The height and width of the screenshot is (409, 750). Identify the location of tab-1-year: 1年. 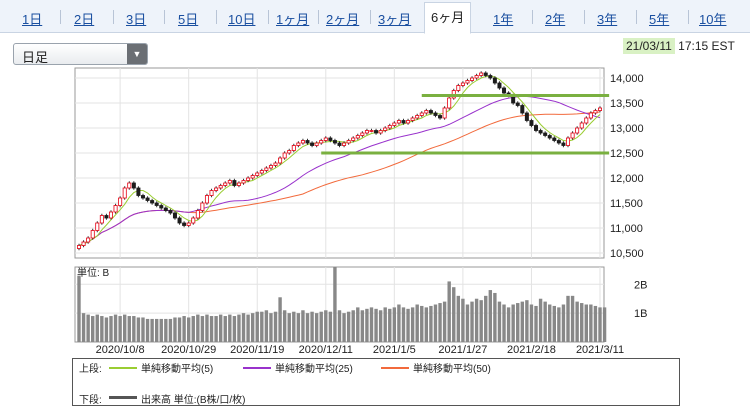
(503, 19).